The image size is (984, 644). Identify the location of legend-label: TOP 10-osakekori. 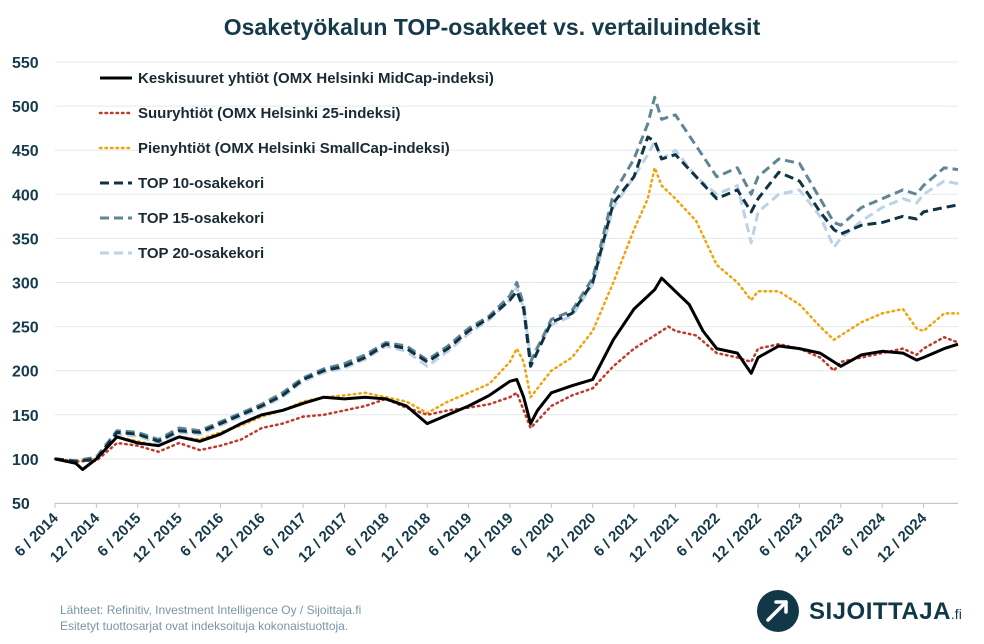
(201, 183).